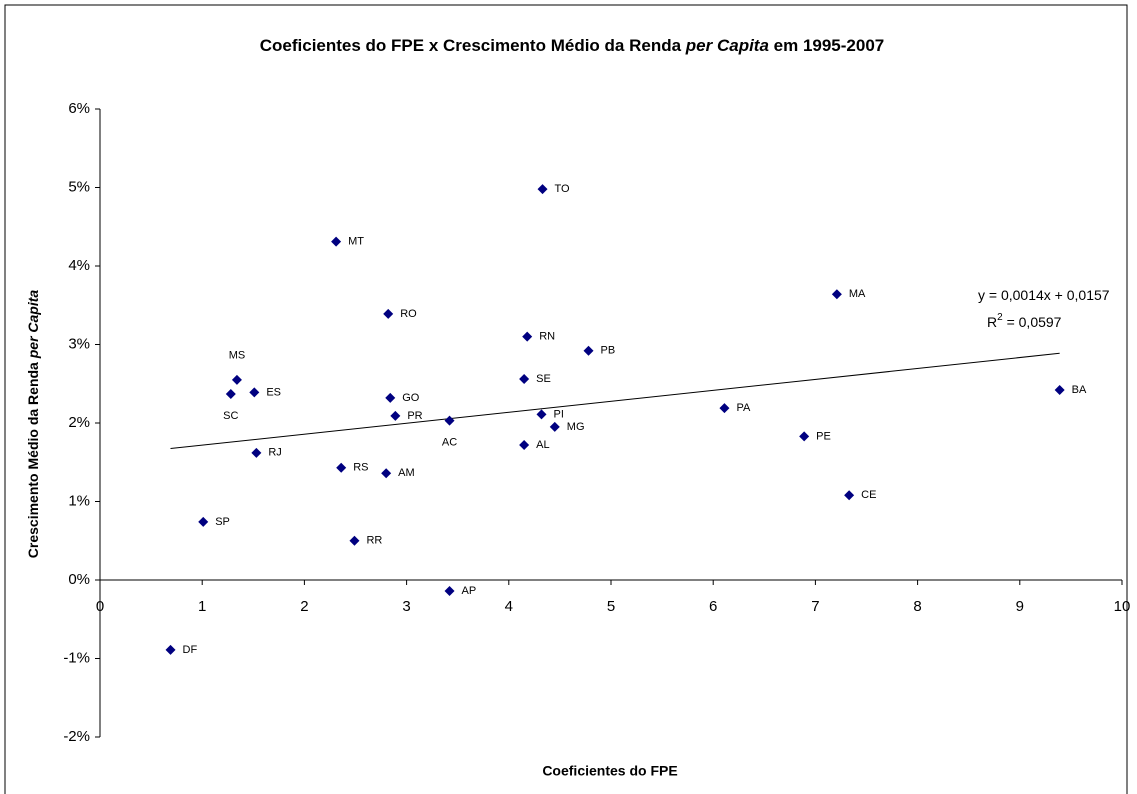  I want to click on r-symbol: R, so click(992, 322).